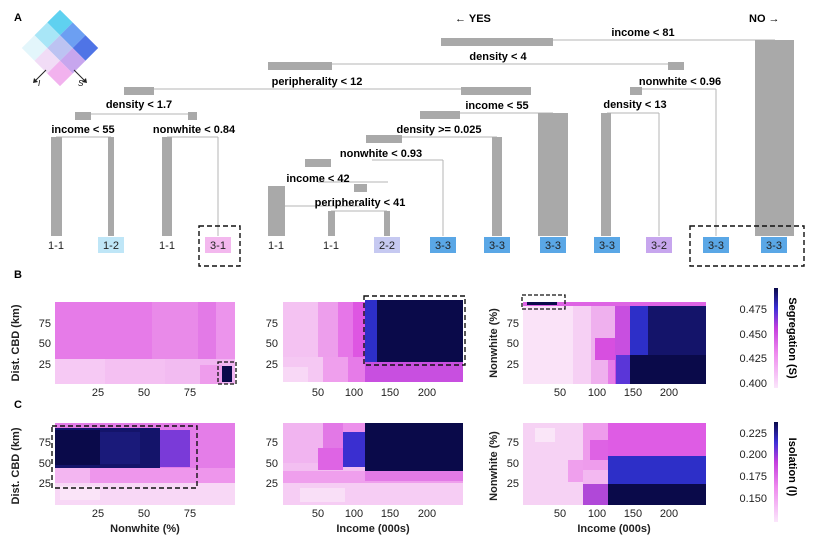  Describe the element at coordinates (614, 464) in the screenshot. I see `heatmap-c3` at that location.